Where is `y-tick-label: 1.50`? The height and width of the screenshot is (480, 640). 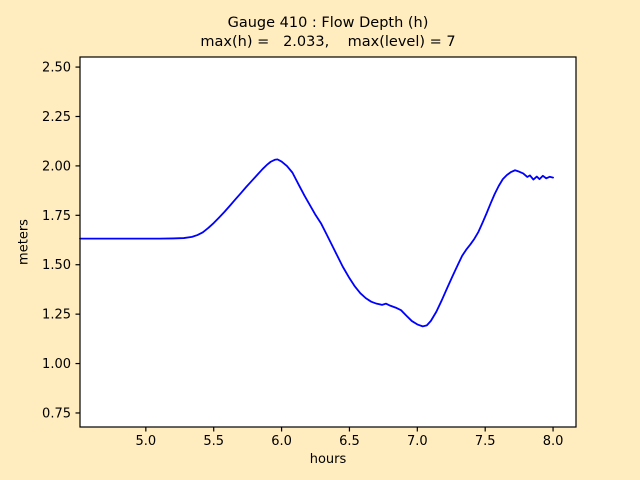
y-tick-label: 1.50 is located at coordinates (56, 265).